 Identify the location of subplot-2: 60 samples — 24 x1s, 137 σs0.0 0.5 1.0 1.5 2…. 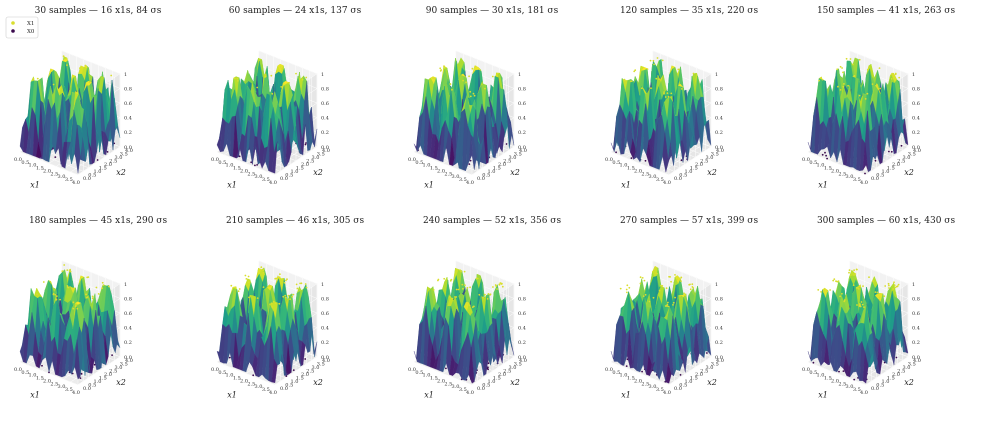
(286, 97).